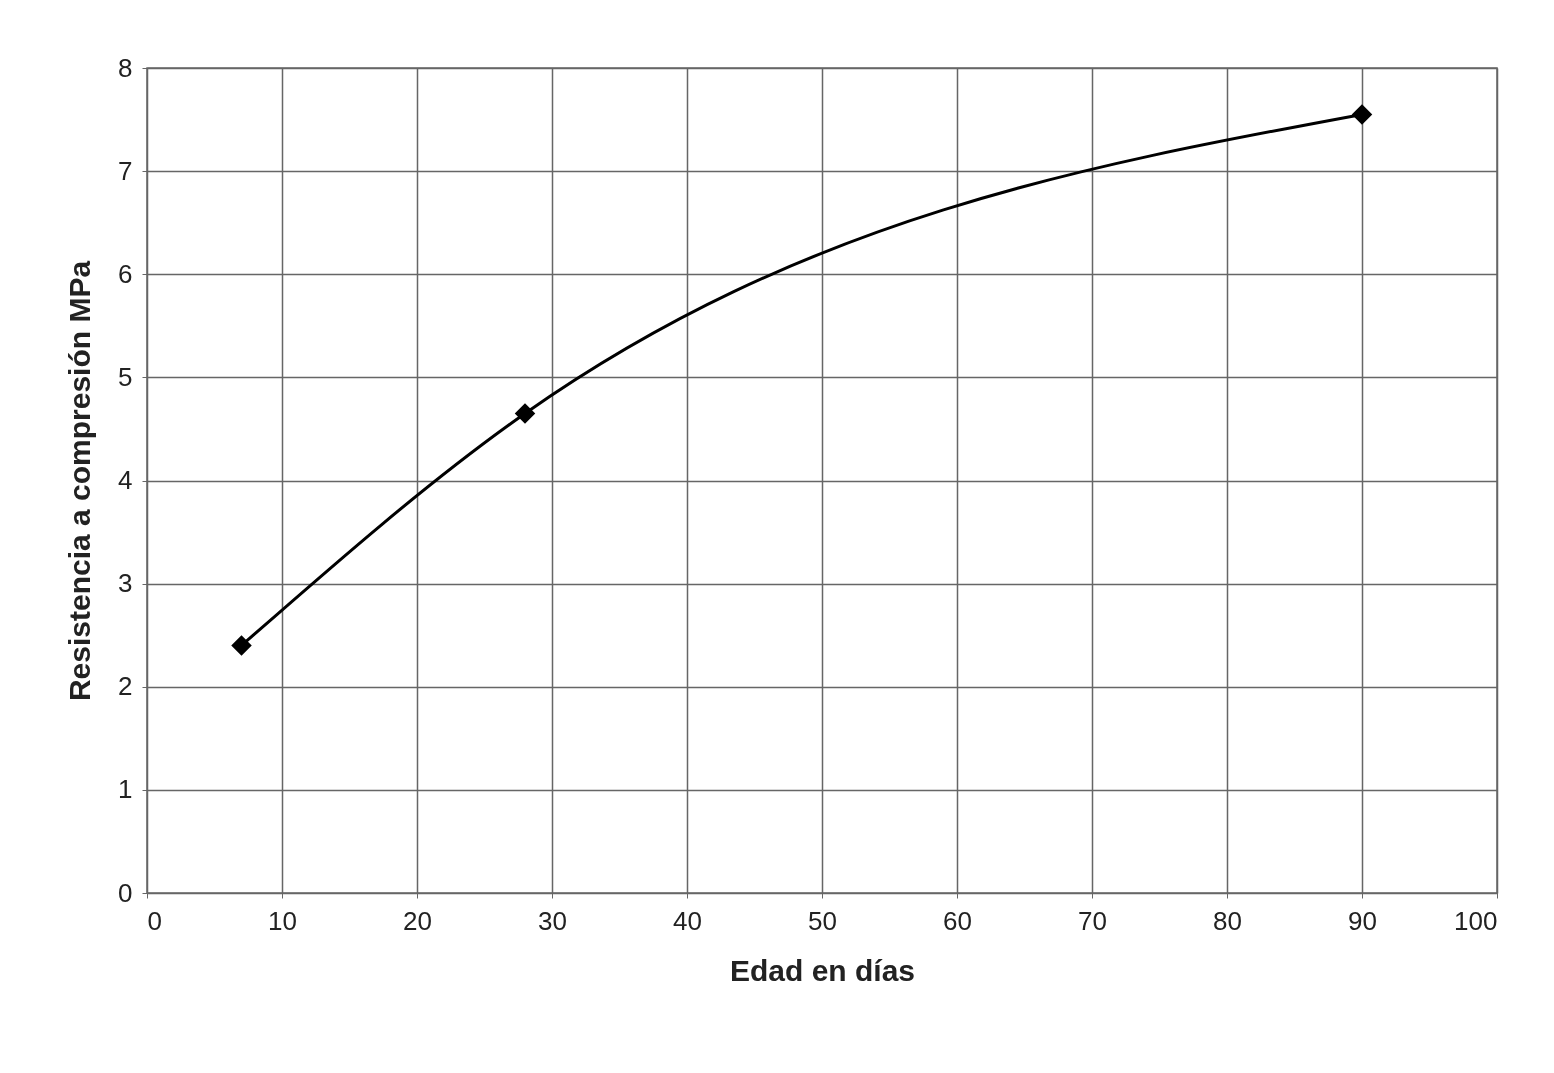 Image resolution: width=1554 pixels, height=1073 pixels. What do you see at coordinates (552, 920) in the screenshot?
I see `x-tick-label: 30` at bounding box center [552, 920].